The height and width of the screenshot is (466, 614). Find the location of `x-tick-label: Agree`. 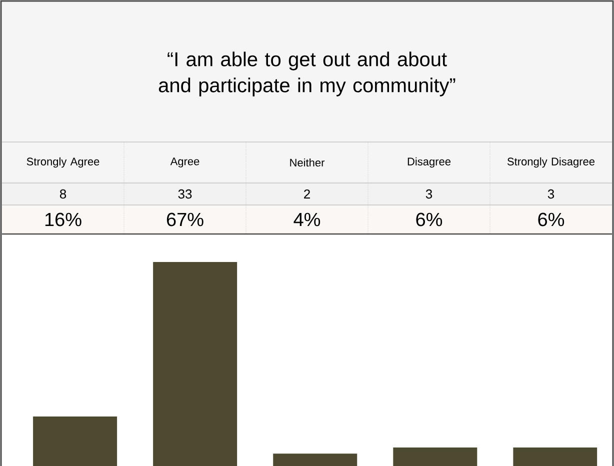

x-tick-label: Agree is located at coordinates (185, 163).